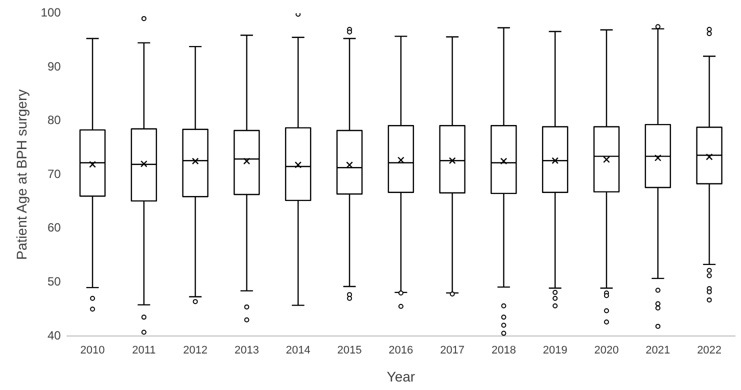 The image size is (741, 390). Describe the element at coordinates (54, 66) in the screenshot. I see `y-tick-label: 90` at that location.